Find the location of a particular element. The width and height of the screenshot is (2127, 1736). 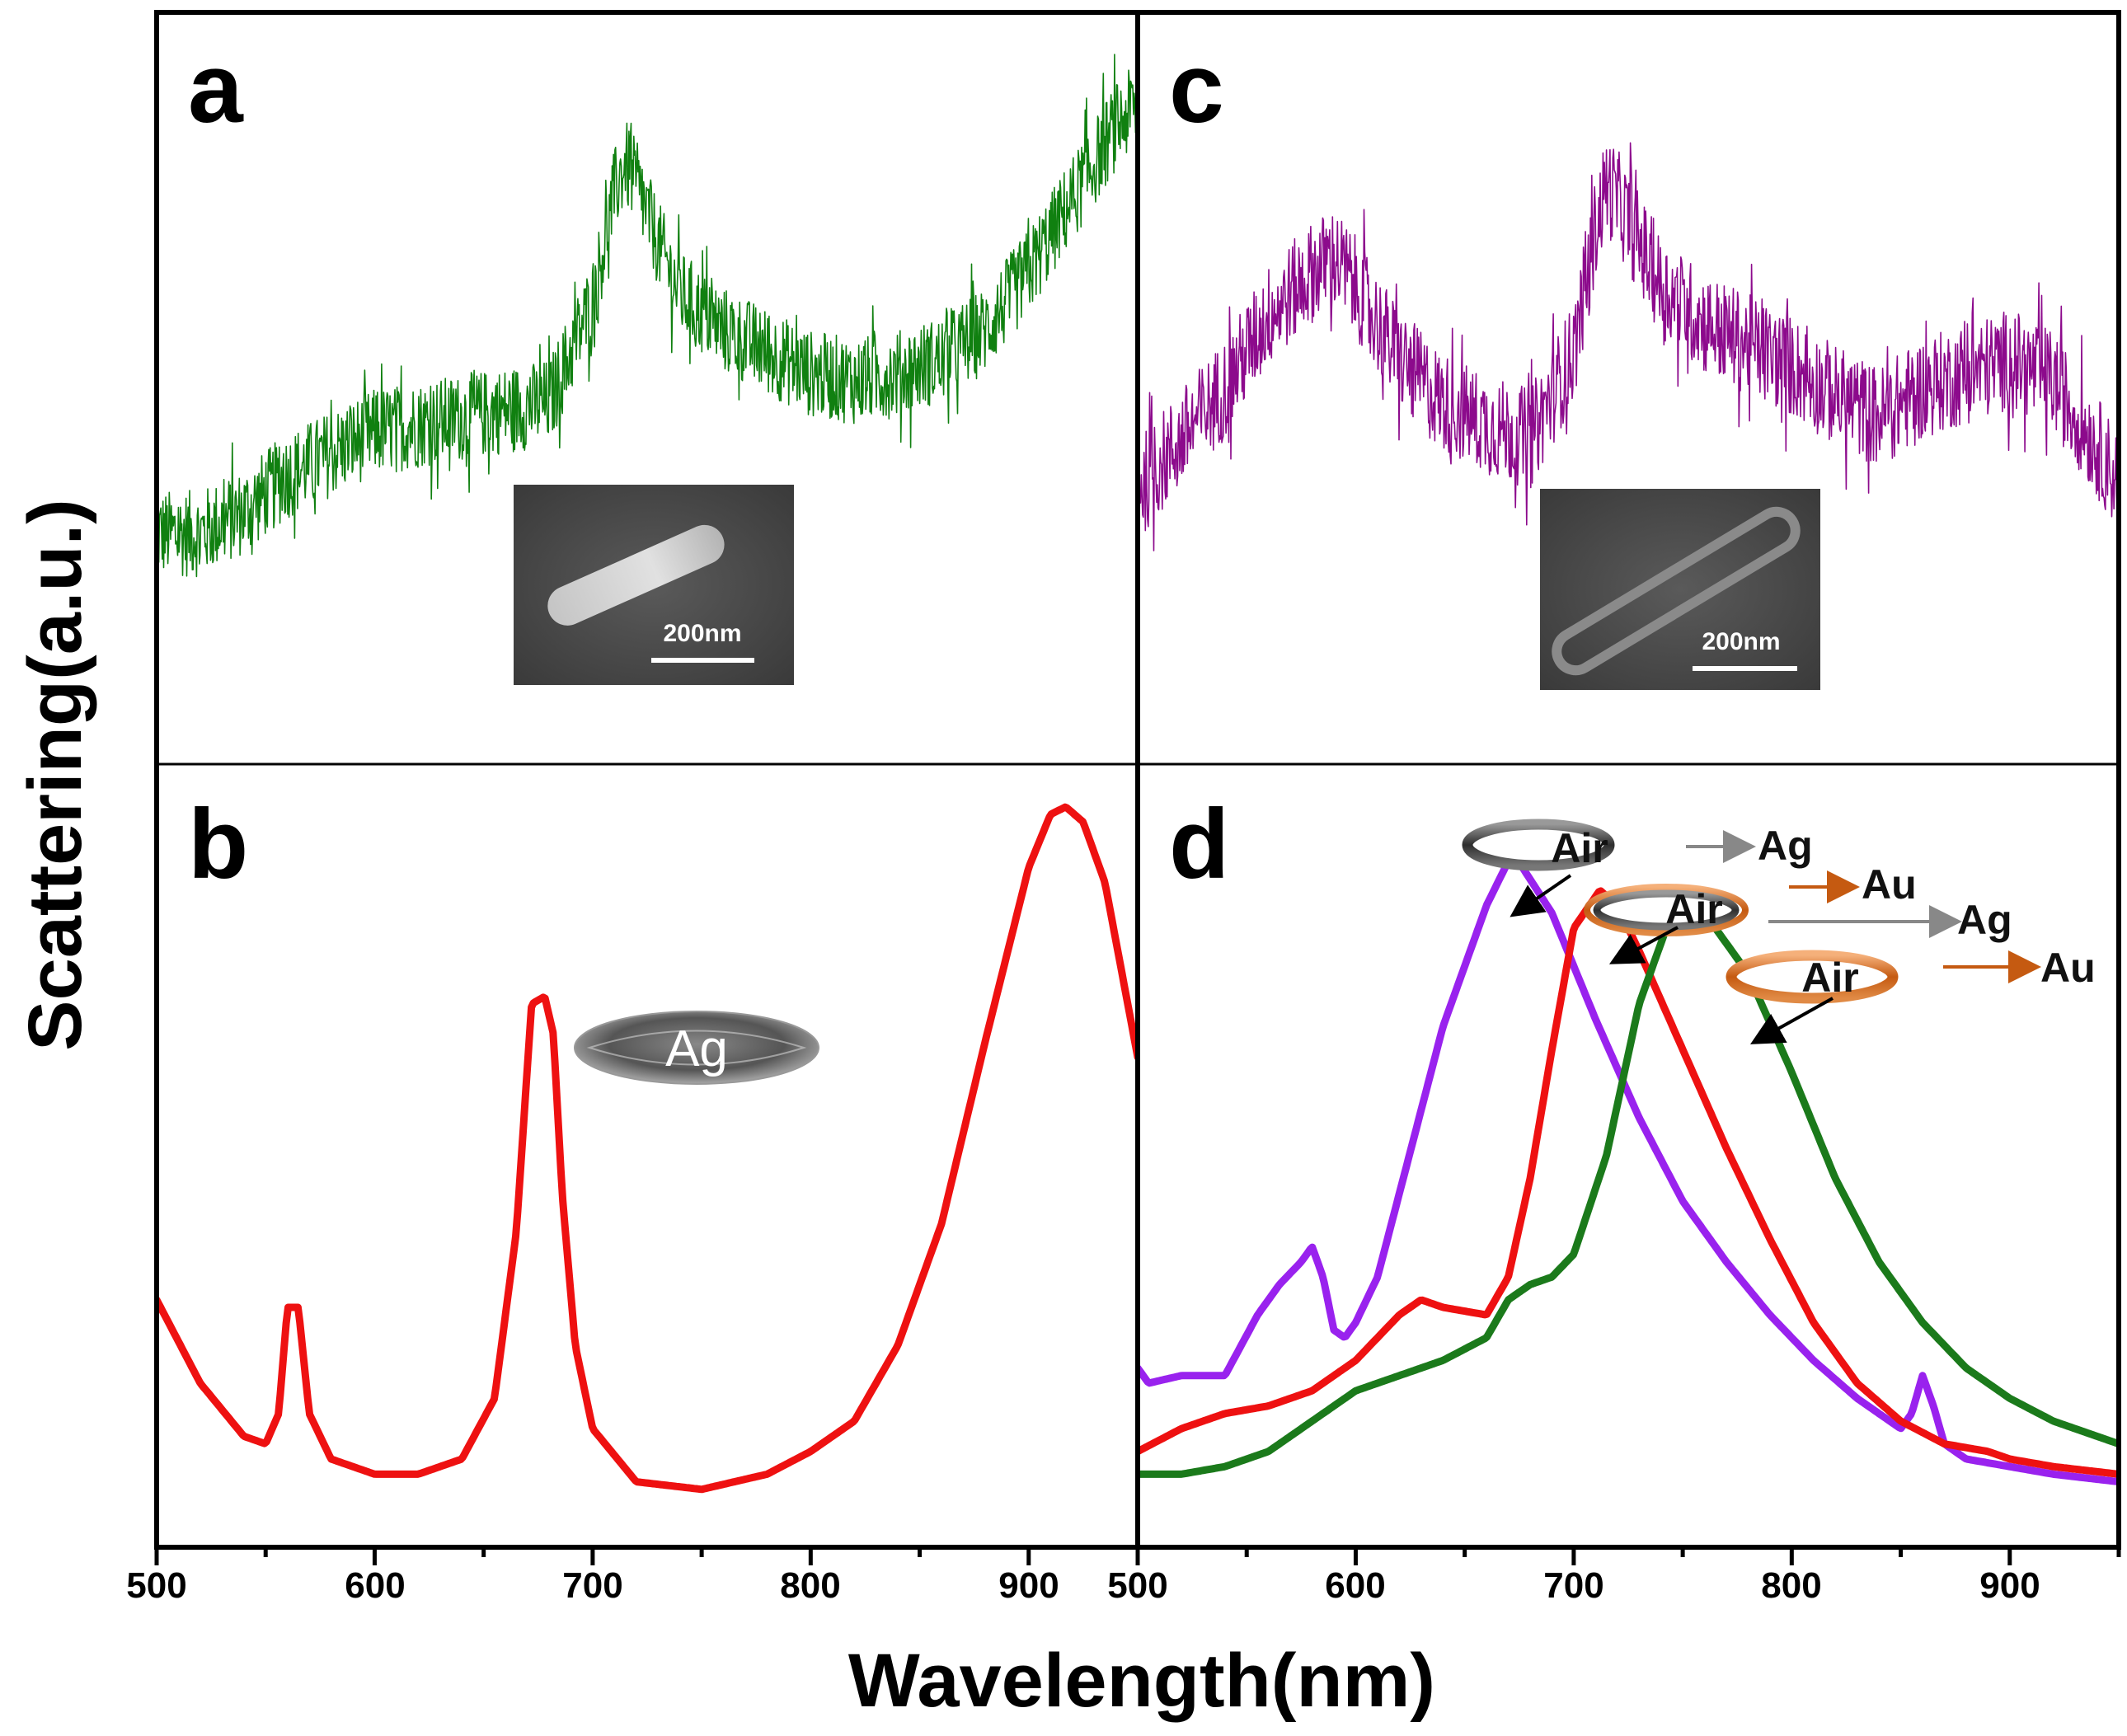

ag-model: Ag is located at coordinates (696, 1048).